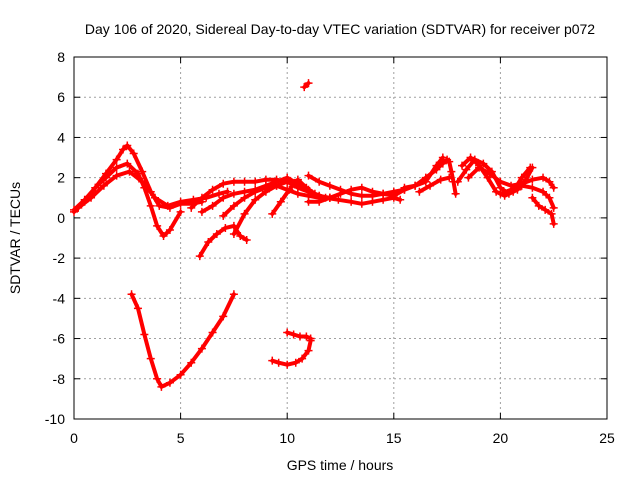  What do you see at coordinates (61, 57) in the screenshot?
I see `y-tick-label: 8` at bounding box center [61, 57].